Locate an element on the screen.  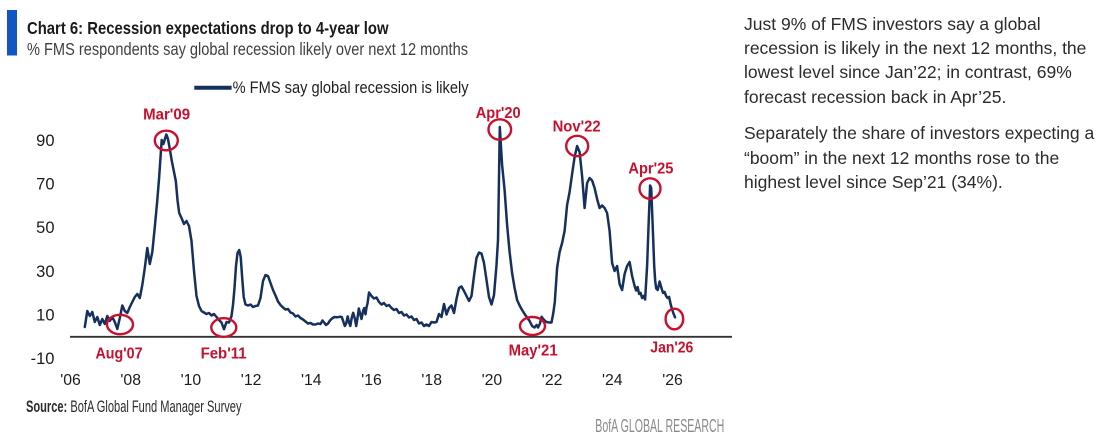
svg-text: '08 is located at coordinates (130, 380).